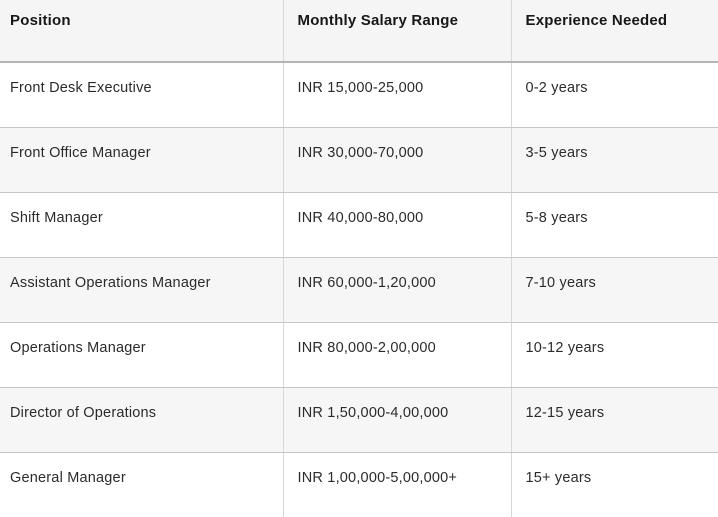 Image resolution: width=718 pixels, height=517 pixels. Describe the element at coordinates (142, 484) in the screenshot. I see `position-cell: General Manager` at that location.